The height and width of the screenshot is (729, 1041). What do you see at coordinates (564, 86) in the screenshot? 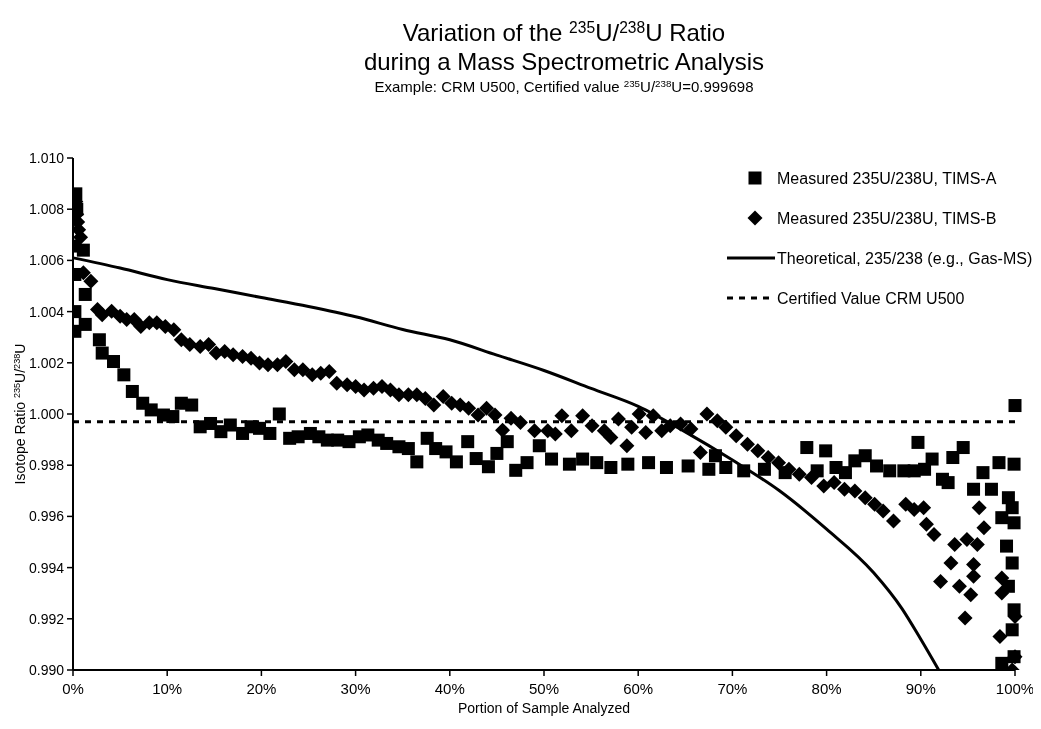
I see `chart-subtitle: Example: CRM U500, Certified value $^{235}$U/$^{238}$U=0.999698` at bounding box center [564, 86].